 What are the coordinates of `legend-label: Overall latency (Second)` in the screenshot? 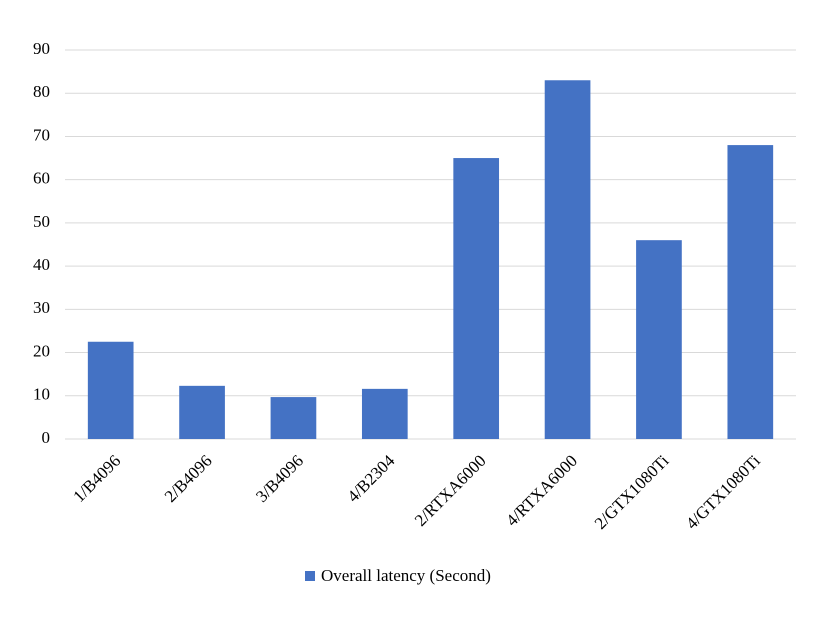 It's located at (406, 575).